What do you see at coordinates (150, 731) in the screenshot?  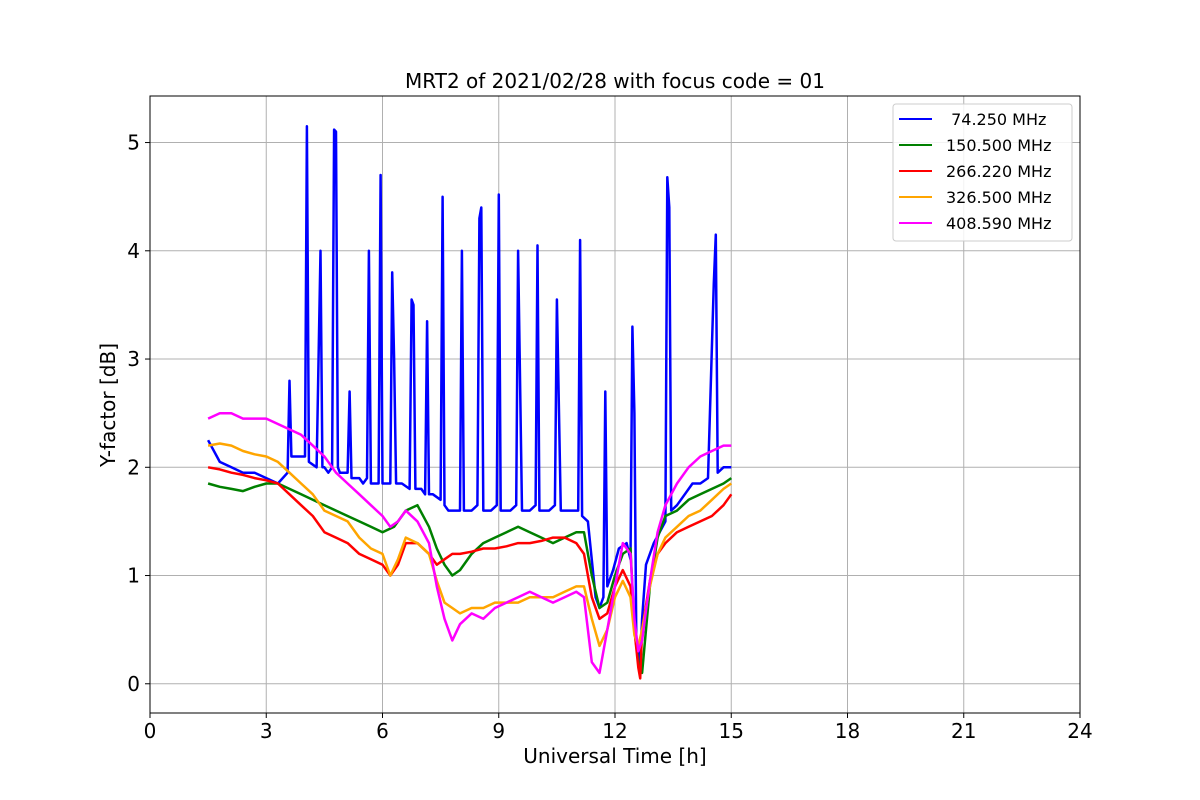 I see `x-tick-label: 0` at bounding box center [150, 731].